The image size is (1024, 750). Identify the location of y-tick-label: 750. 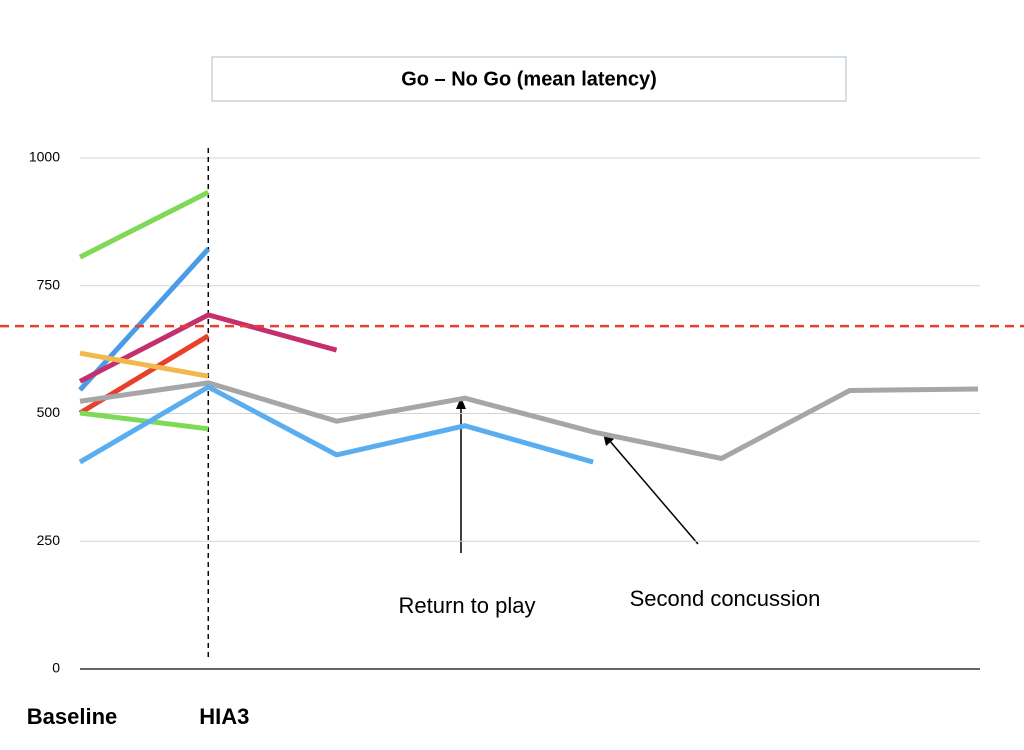
(49, 284).